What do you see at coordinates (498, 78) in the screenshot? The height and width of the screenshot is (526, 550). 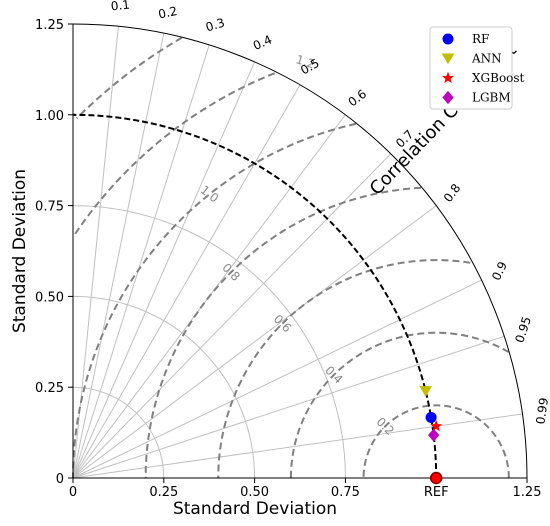 I see `legend-label-xgboost: XGBoost` at bounding box center [498, 78].